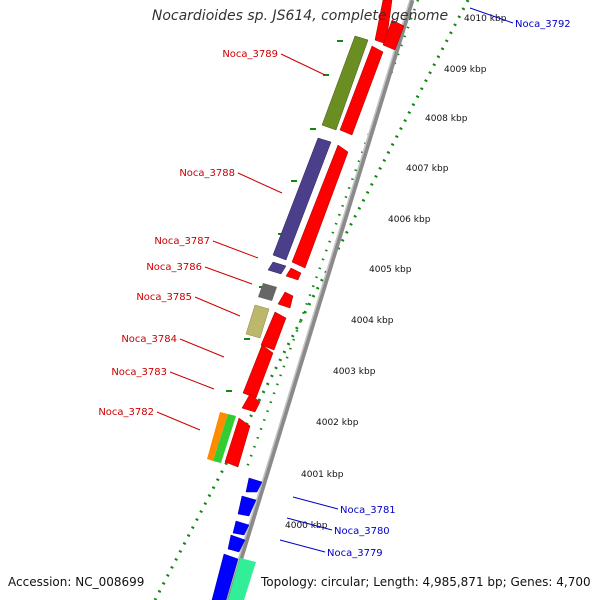 This screenshot has width=600, height=600. What do you see at coordinates (306, 526) in the screenshot?
I see `scale-tick-label: 4000 kbp` at bounding box center [306, 526].